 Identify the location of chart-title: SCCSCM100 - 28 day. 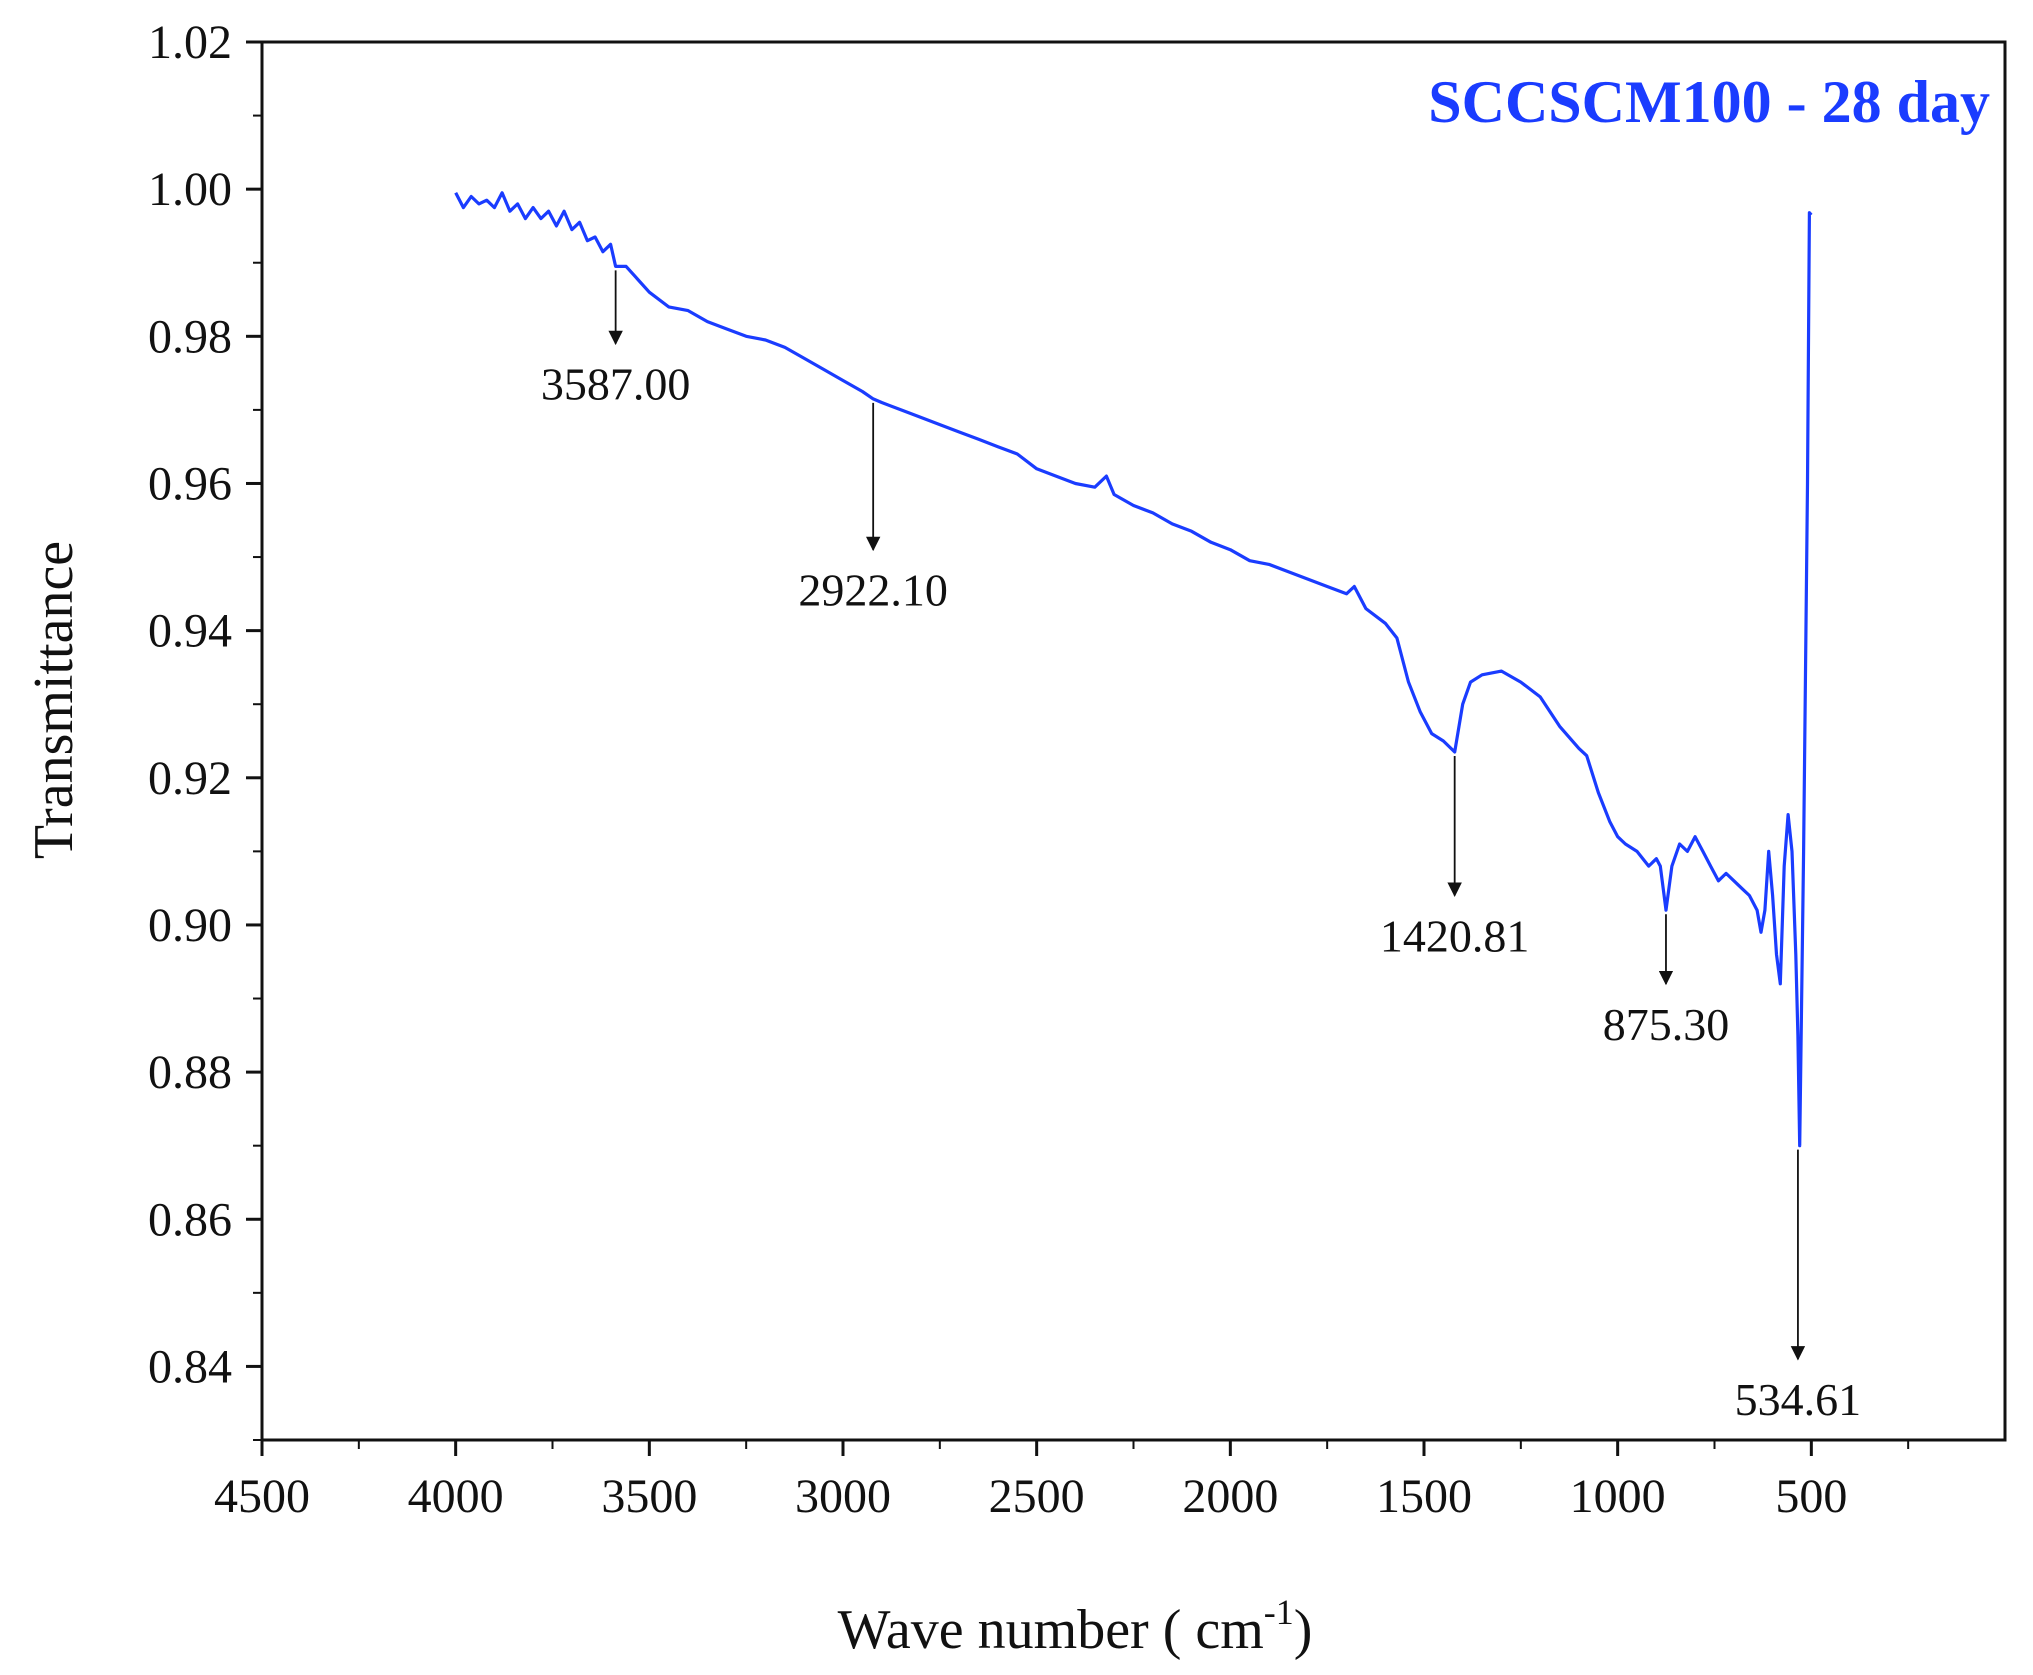
(1709, 102).